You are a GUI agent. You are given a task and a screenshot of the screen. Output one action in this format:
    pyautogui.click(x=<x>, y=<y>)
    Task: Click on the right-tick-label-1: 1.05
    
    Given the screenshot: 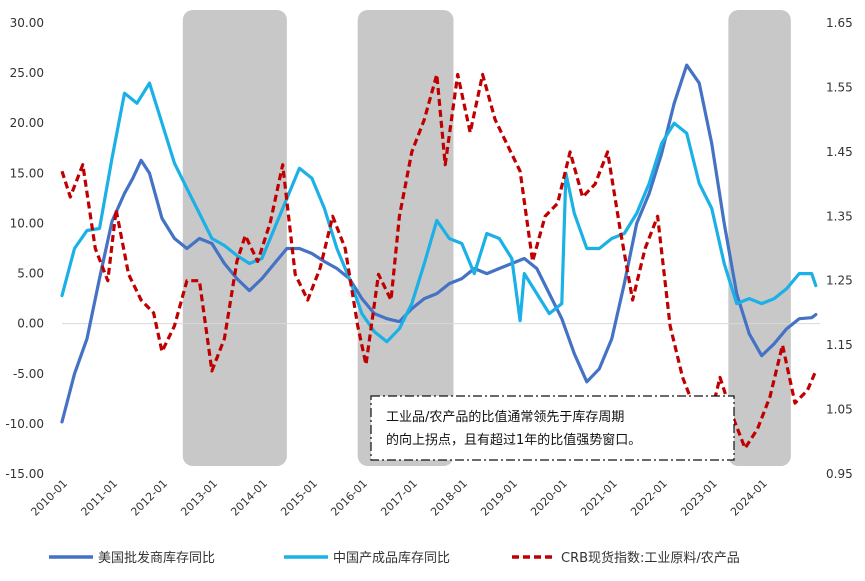 What is the action you would take?
    pyautogui.click(x=839, y=410)
    